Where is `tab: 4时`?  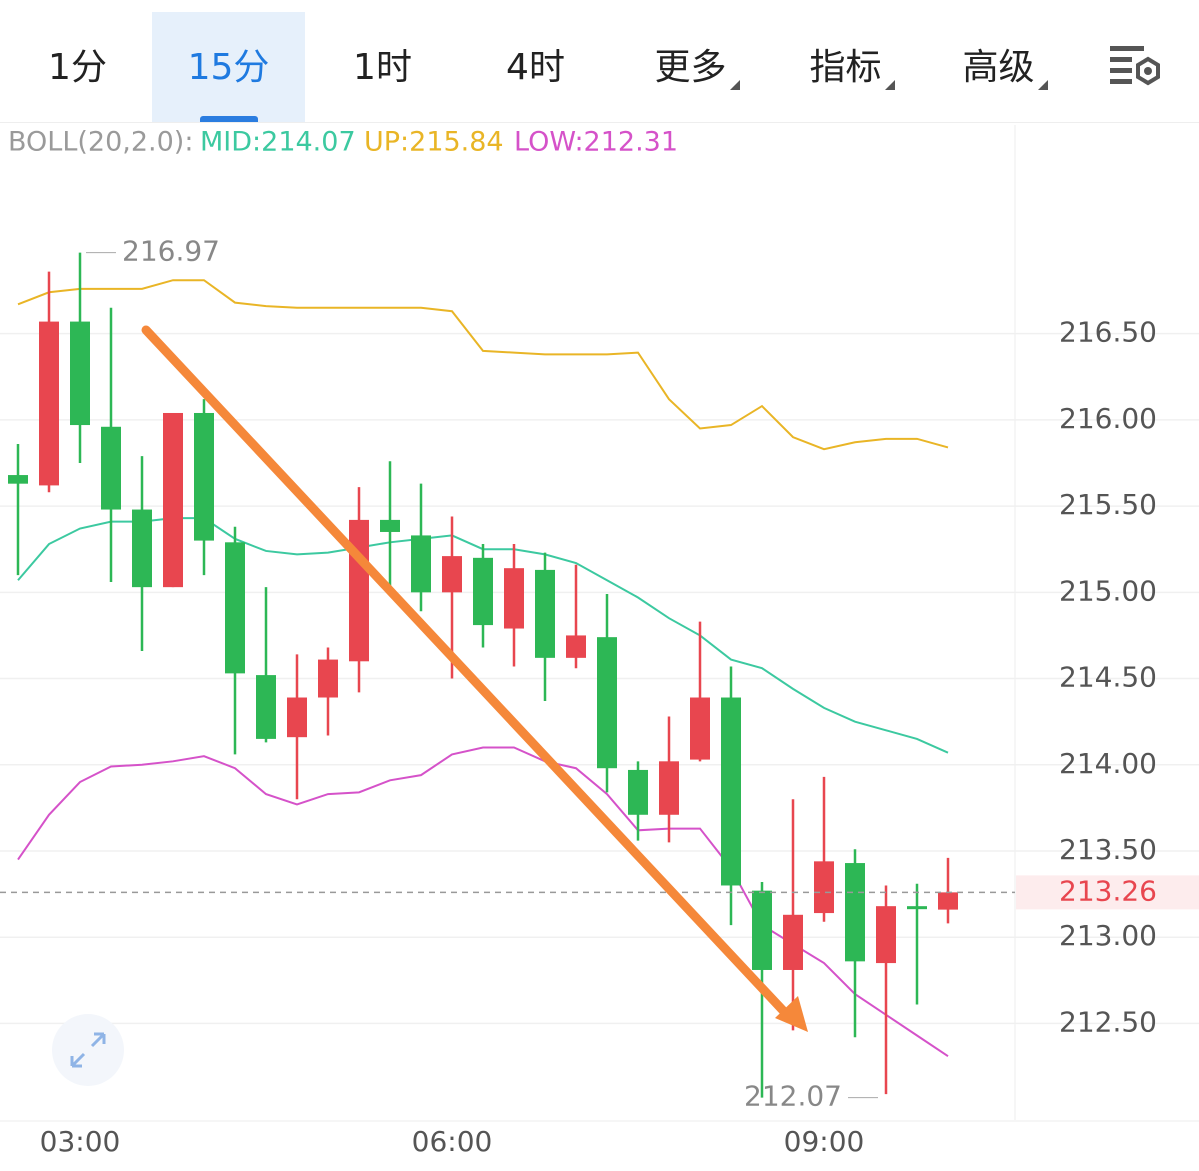
tab: 4时 is located at coordinates (535, 67).